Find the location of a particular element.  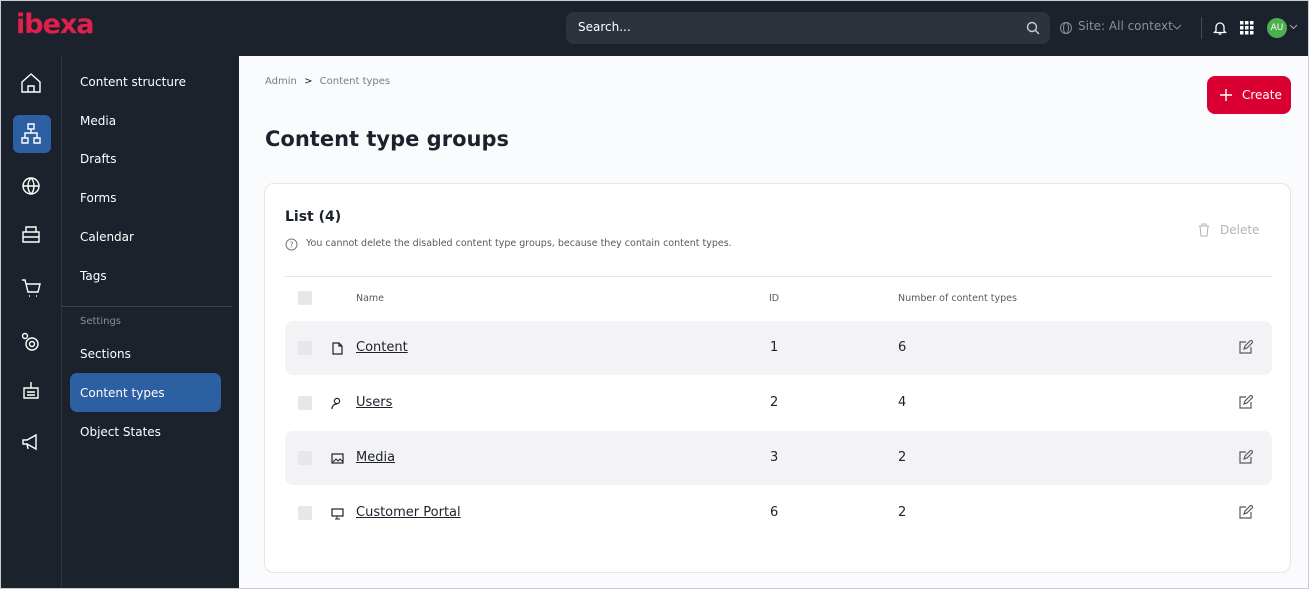

globe-icon is located at coordinates (1066, 28).